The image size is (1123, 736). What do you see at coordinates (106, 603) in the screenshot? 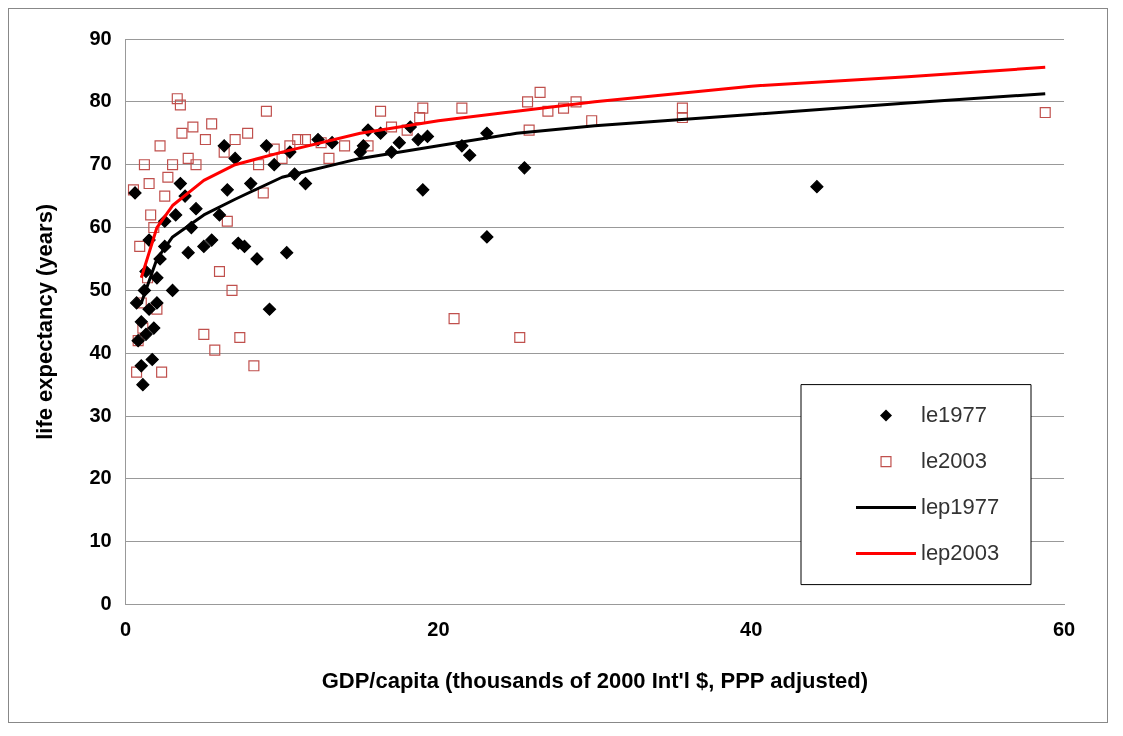
I see `y-tick-label: 0` at bounding box center [106, 603].